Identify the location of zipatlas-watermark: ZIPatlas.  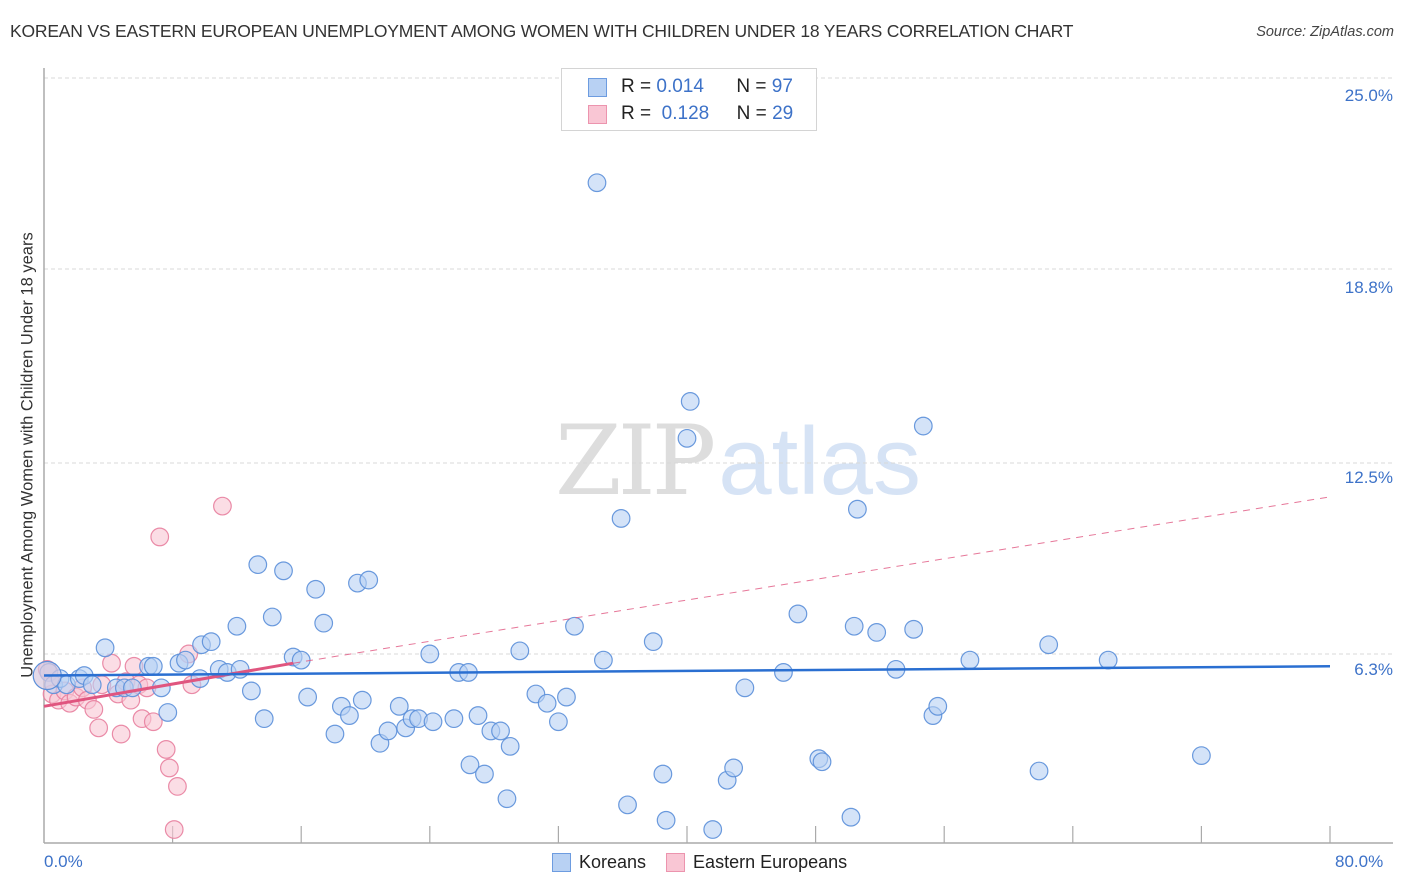
(738, 461).